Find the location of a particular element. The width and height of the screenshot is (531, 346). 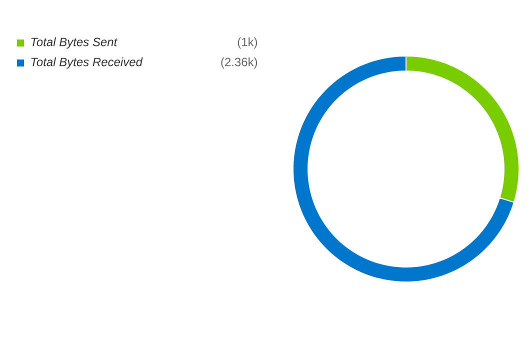

legend-label: Total Bytes Received is located at coordinates (87, 63).